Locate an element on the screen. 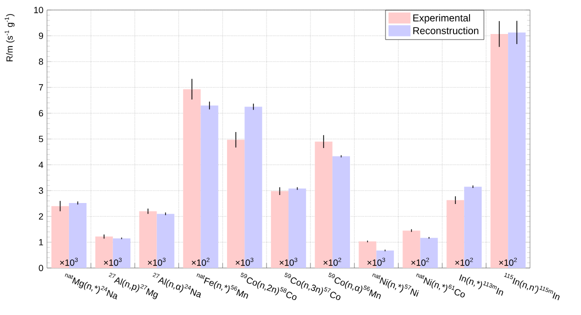 The width and height of the screenshot is (581, 315). legend-label: Experimental is located at coordinates (441, 19).